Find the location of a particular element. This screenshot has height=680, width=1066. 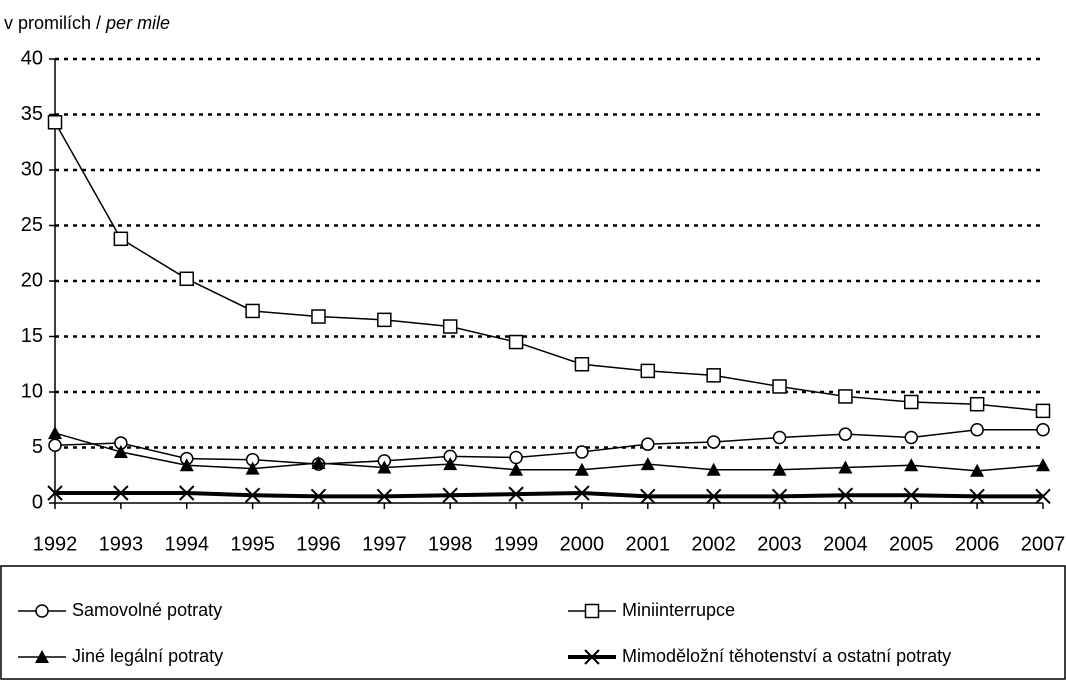

y-tick-label: 30 is located at coordinates (32, 169).